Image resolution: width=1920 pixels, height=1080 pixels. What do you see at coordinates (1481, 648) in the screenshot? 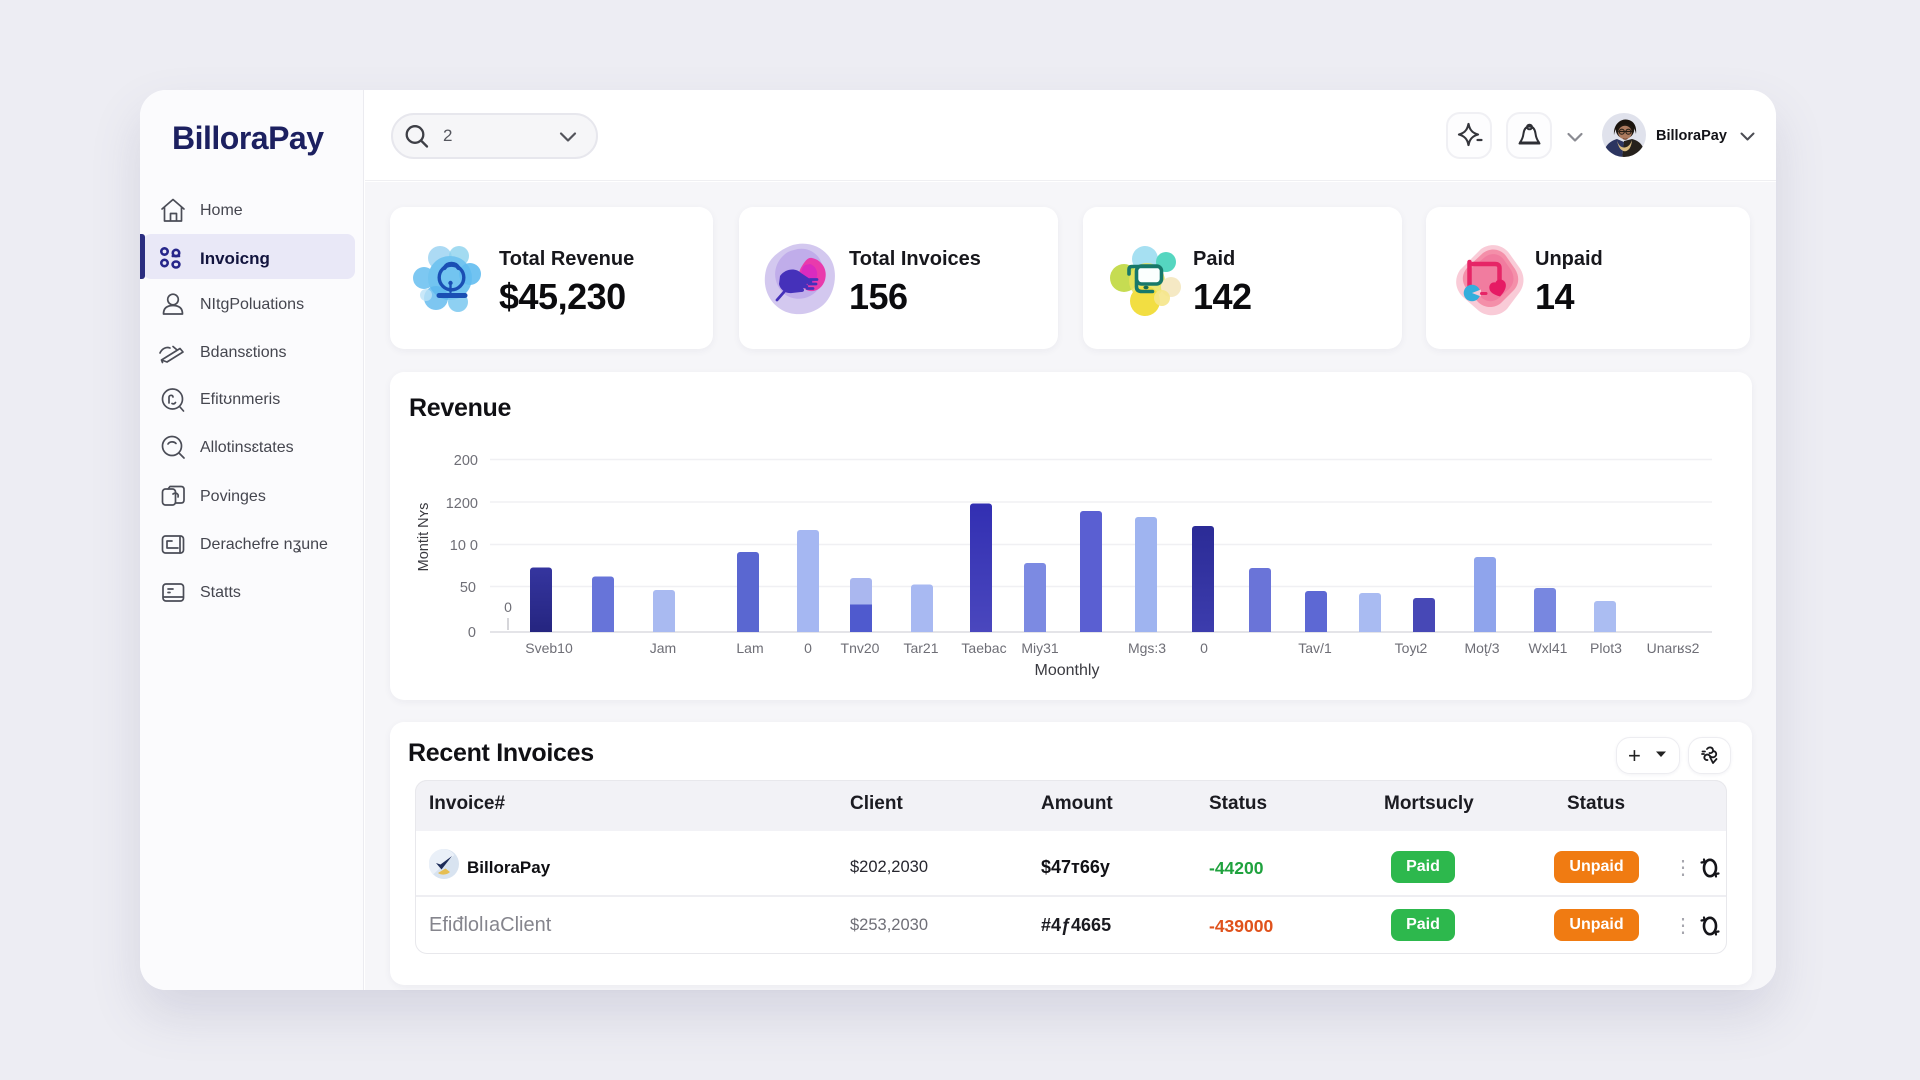
I see `svg-text: Mot̨/3` at bounding box center [1481, 648].